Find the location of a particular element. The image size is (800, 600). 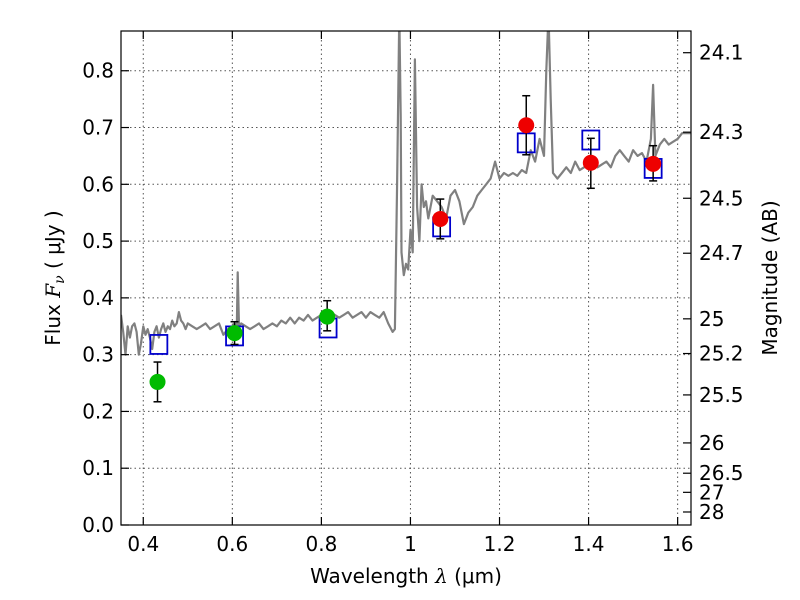

x-axis-label: Wavelength λ (μm) is located at coordinates (406, 576).